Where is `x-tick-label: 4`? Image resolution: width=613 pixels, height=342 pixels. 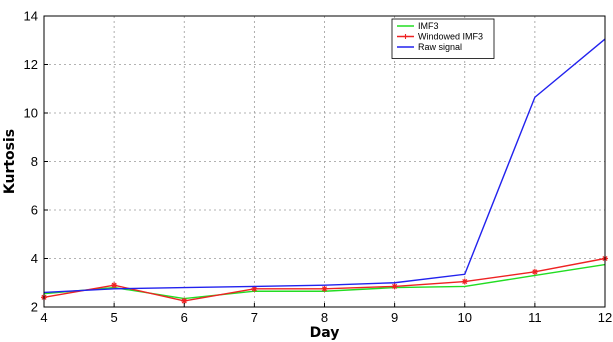 x-tick-label: 4 is located at coordinates (43, 317).